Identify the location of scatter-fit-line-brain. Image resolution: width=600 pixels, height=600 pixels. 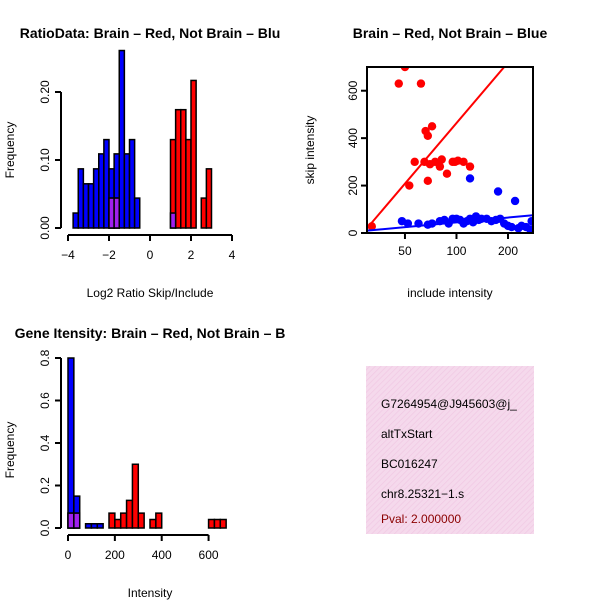
(436, 148).